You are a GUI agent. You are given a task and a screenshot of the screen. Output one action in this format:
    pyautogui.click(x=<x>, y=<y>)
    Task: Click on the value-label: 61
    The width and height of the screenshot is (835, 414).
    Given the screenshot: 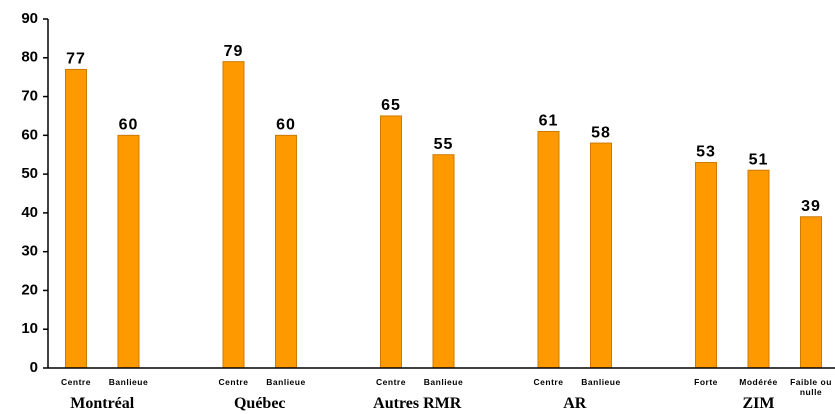 What is the action you would take?
    pyautogui.click(x=549, y=121)
    